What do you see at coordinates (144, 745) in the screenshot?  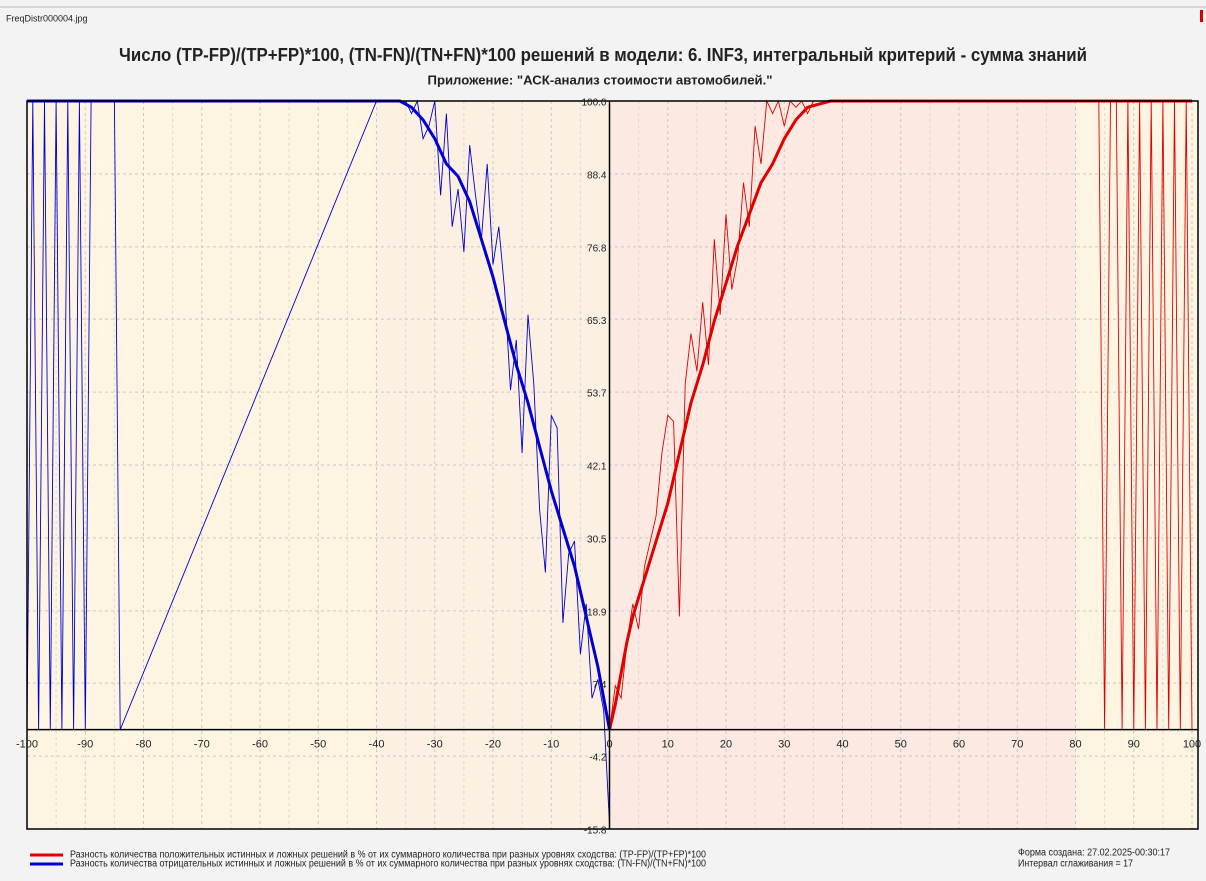 I see `x-tick-label: -80` at bounding box center [144, 745].